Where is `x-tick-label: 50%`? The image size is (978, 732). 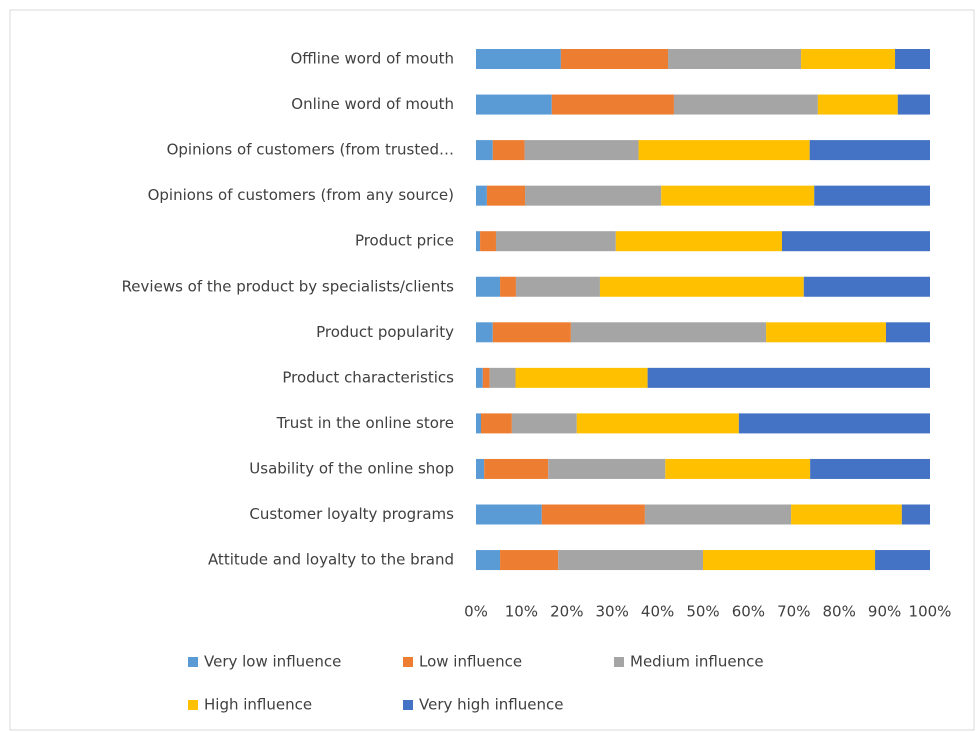
x-tick-label: 50% is located at coordinates (702, 612).